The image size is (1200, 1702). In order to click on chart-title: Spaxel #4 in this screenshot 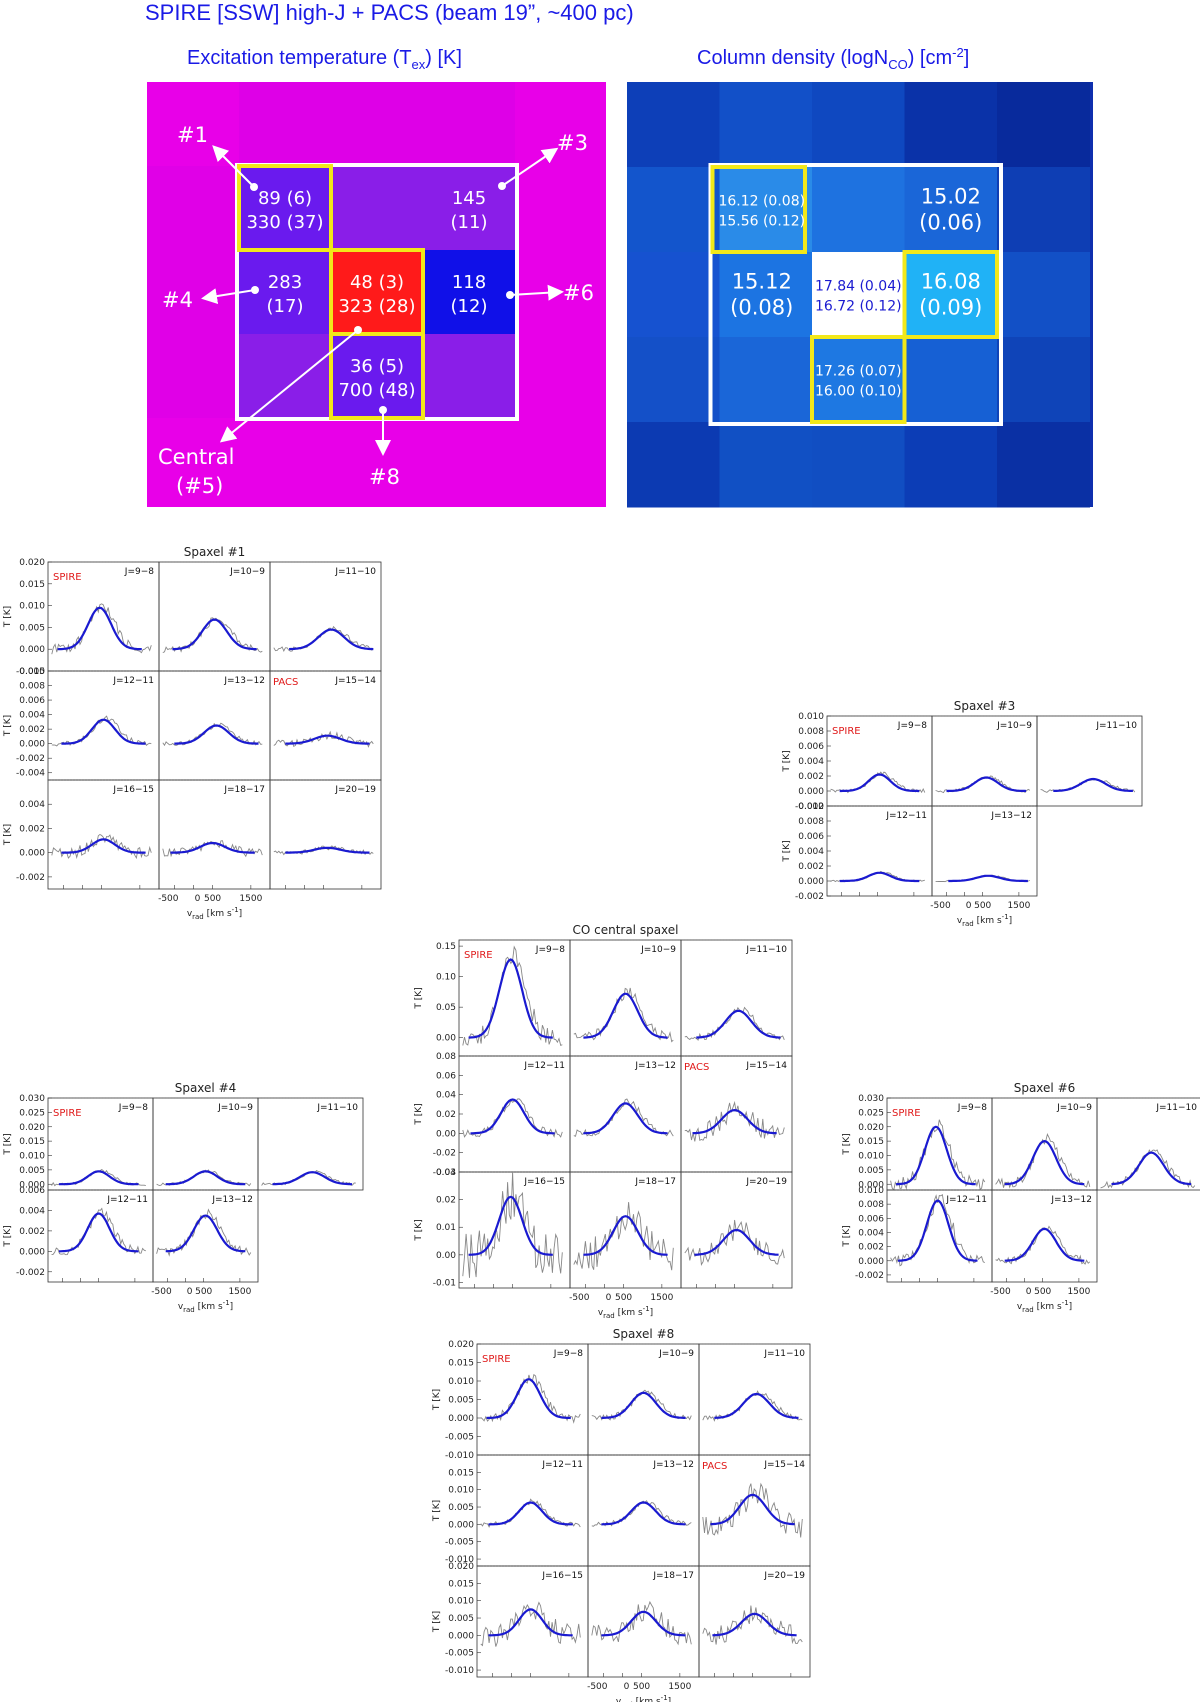, I will do `click(206, 1088)`.